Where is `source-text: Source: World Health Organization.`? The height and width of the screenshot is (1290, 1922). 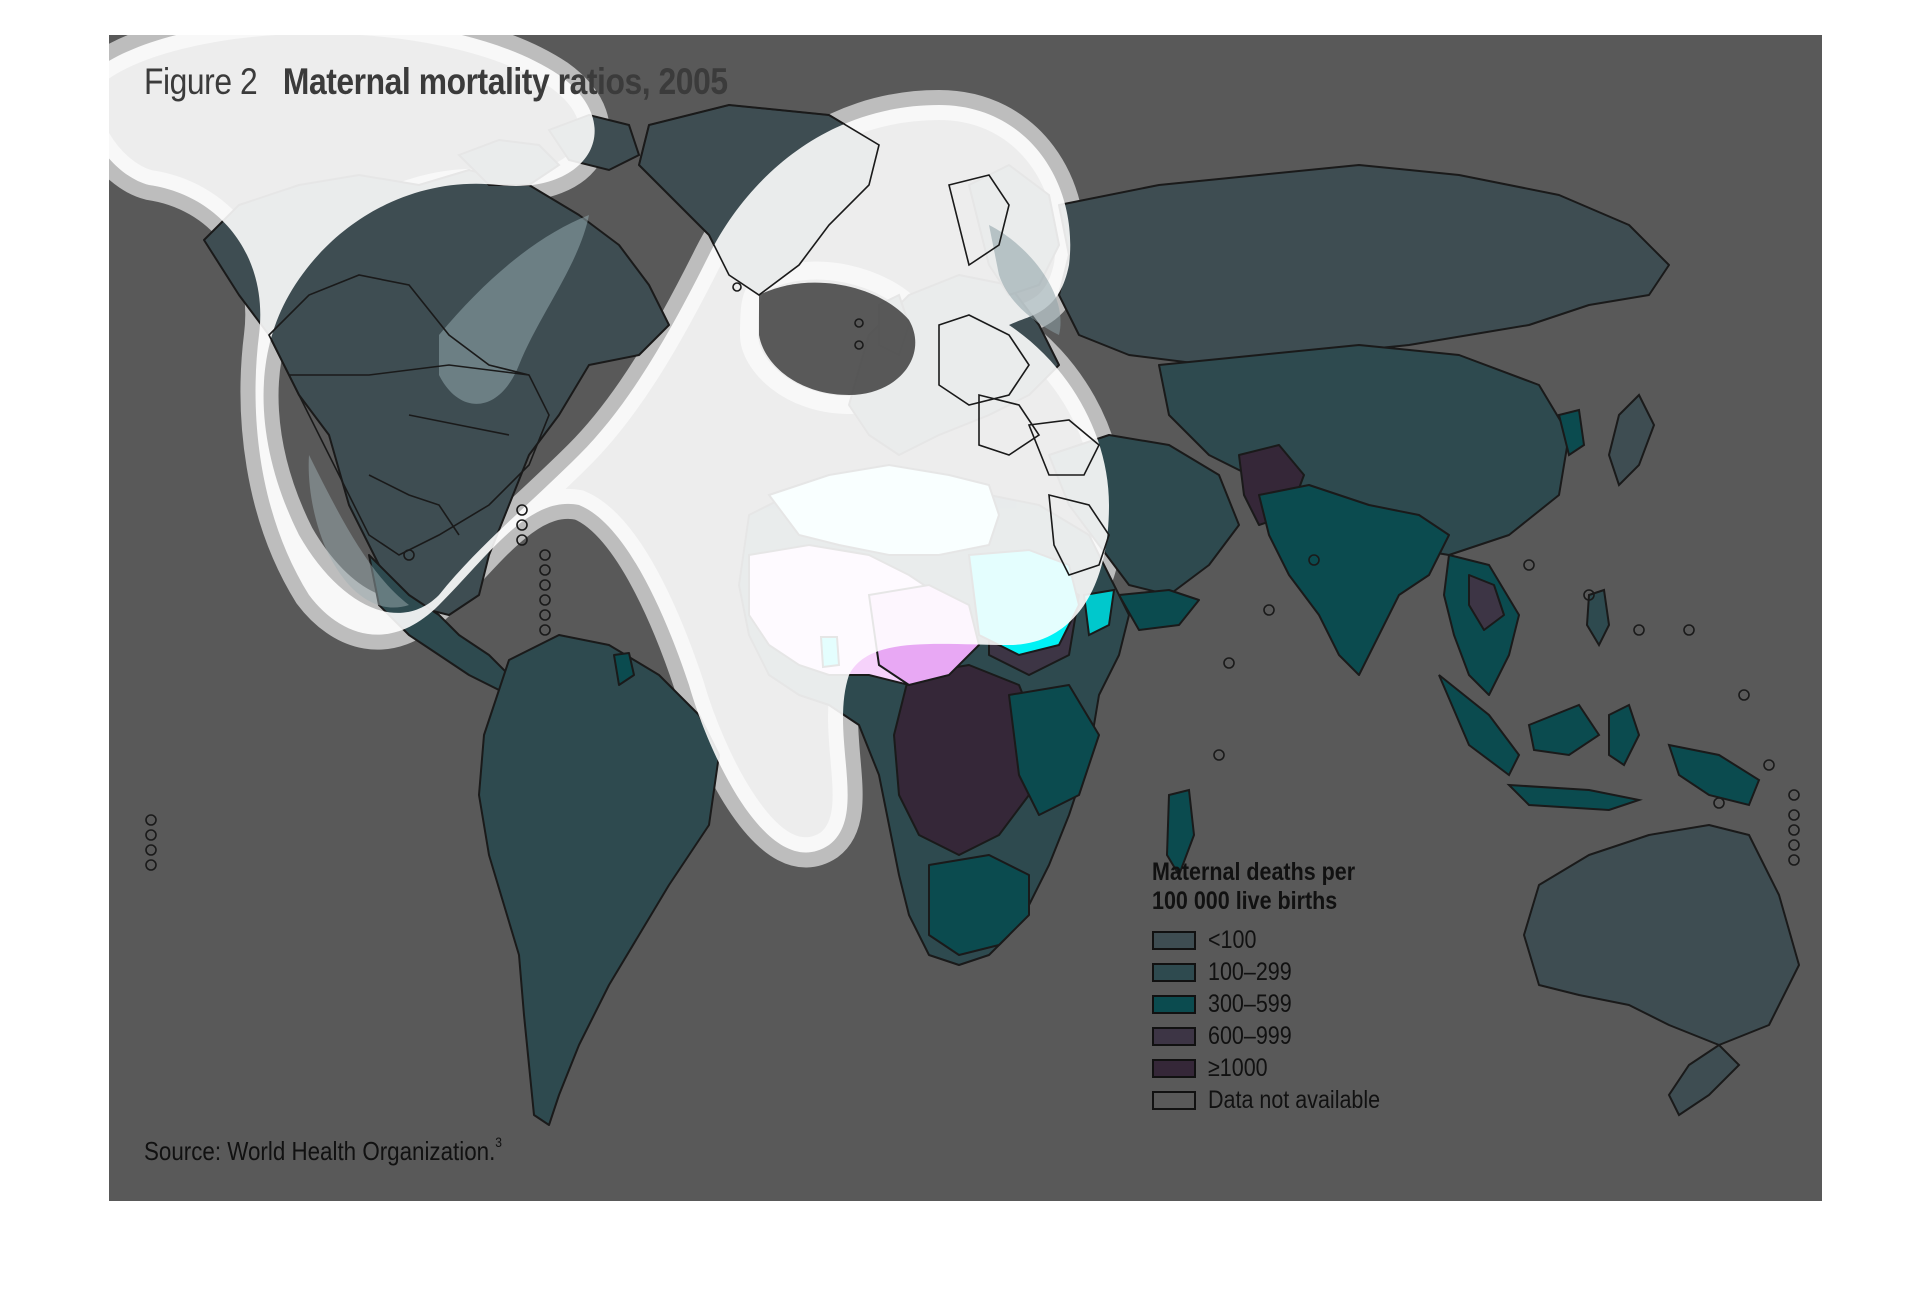 source-text: Source: World Health Organization. is located at coordinates (320, 1151).